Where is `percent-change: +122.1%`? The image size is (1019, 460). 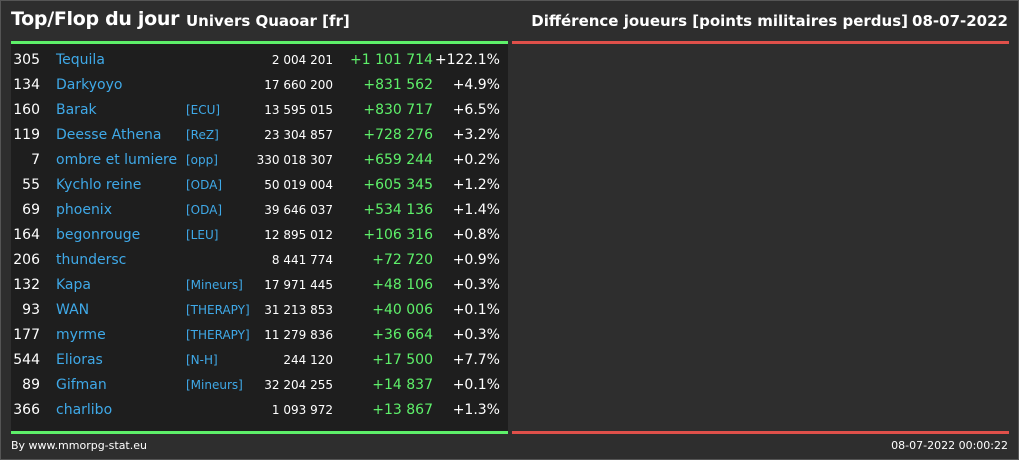
percent-change: +122.1% is located at coordinates (467, 60).